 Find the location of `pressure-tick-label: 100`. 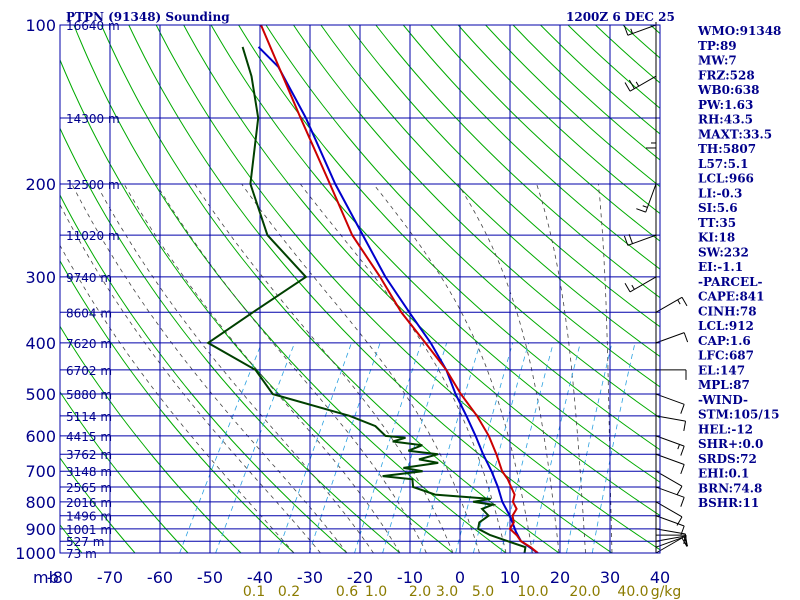

pressure-tick-label: 100 is located at coordinates (40, 25).